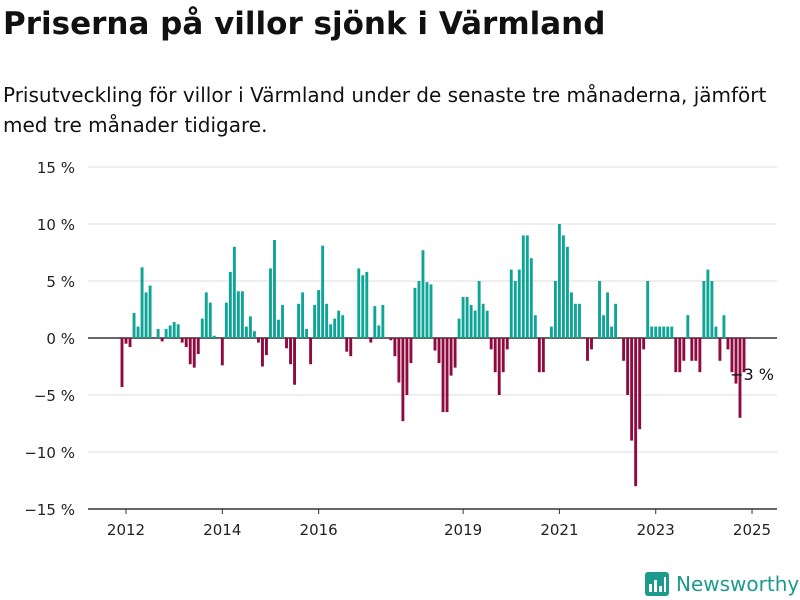  What do you see at coordinates (463, 530) in the screenshot?
I see `x-tick-label: 2019` at bounding box center [463, 530].